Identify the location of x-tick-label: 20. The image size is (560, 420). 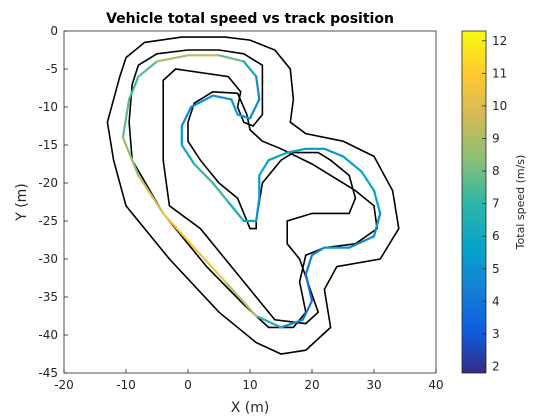
(311, 385).